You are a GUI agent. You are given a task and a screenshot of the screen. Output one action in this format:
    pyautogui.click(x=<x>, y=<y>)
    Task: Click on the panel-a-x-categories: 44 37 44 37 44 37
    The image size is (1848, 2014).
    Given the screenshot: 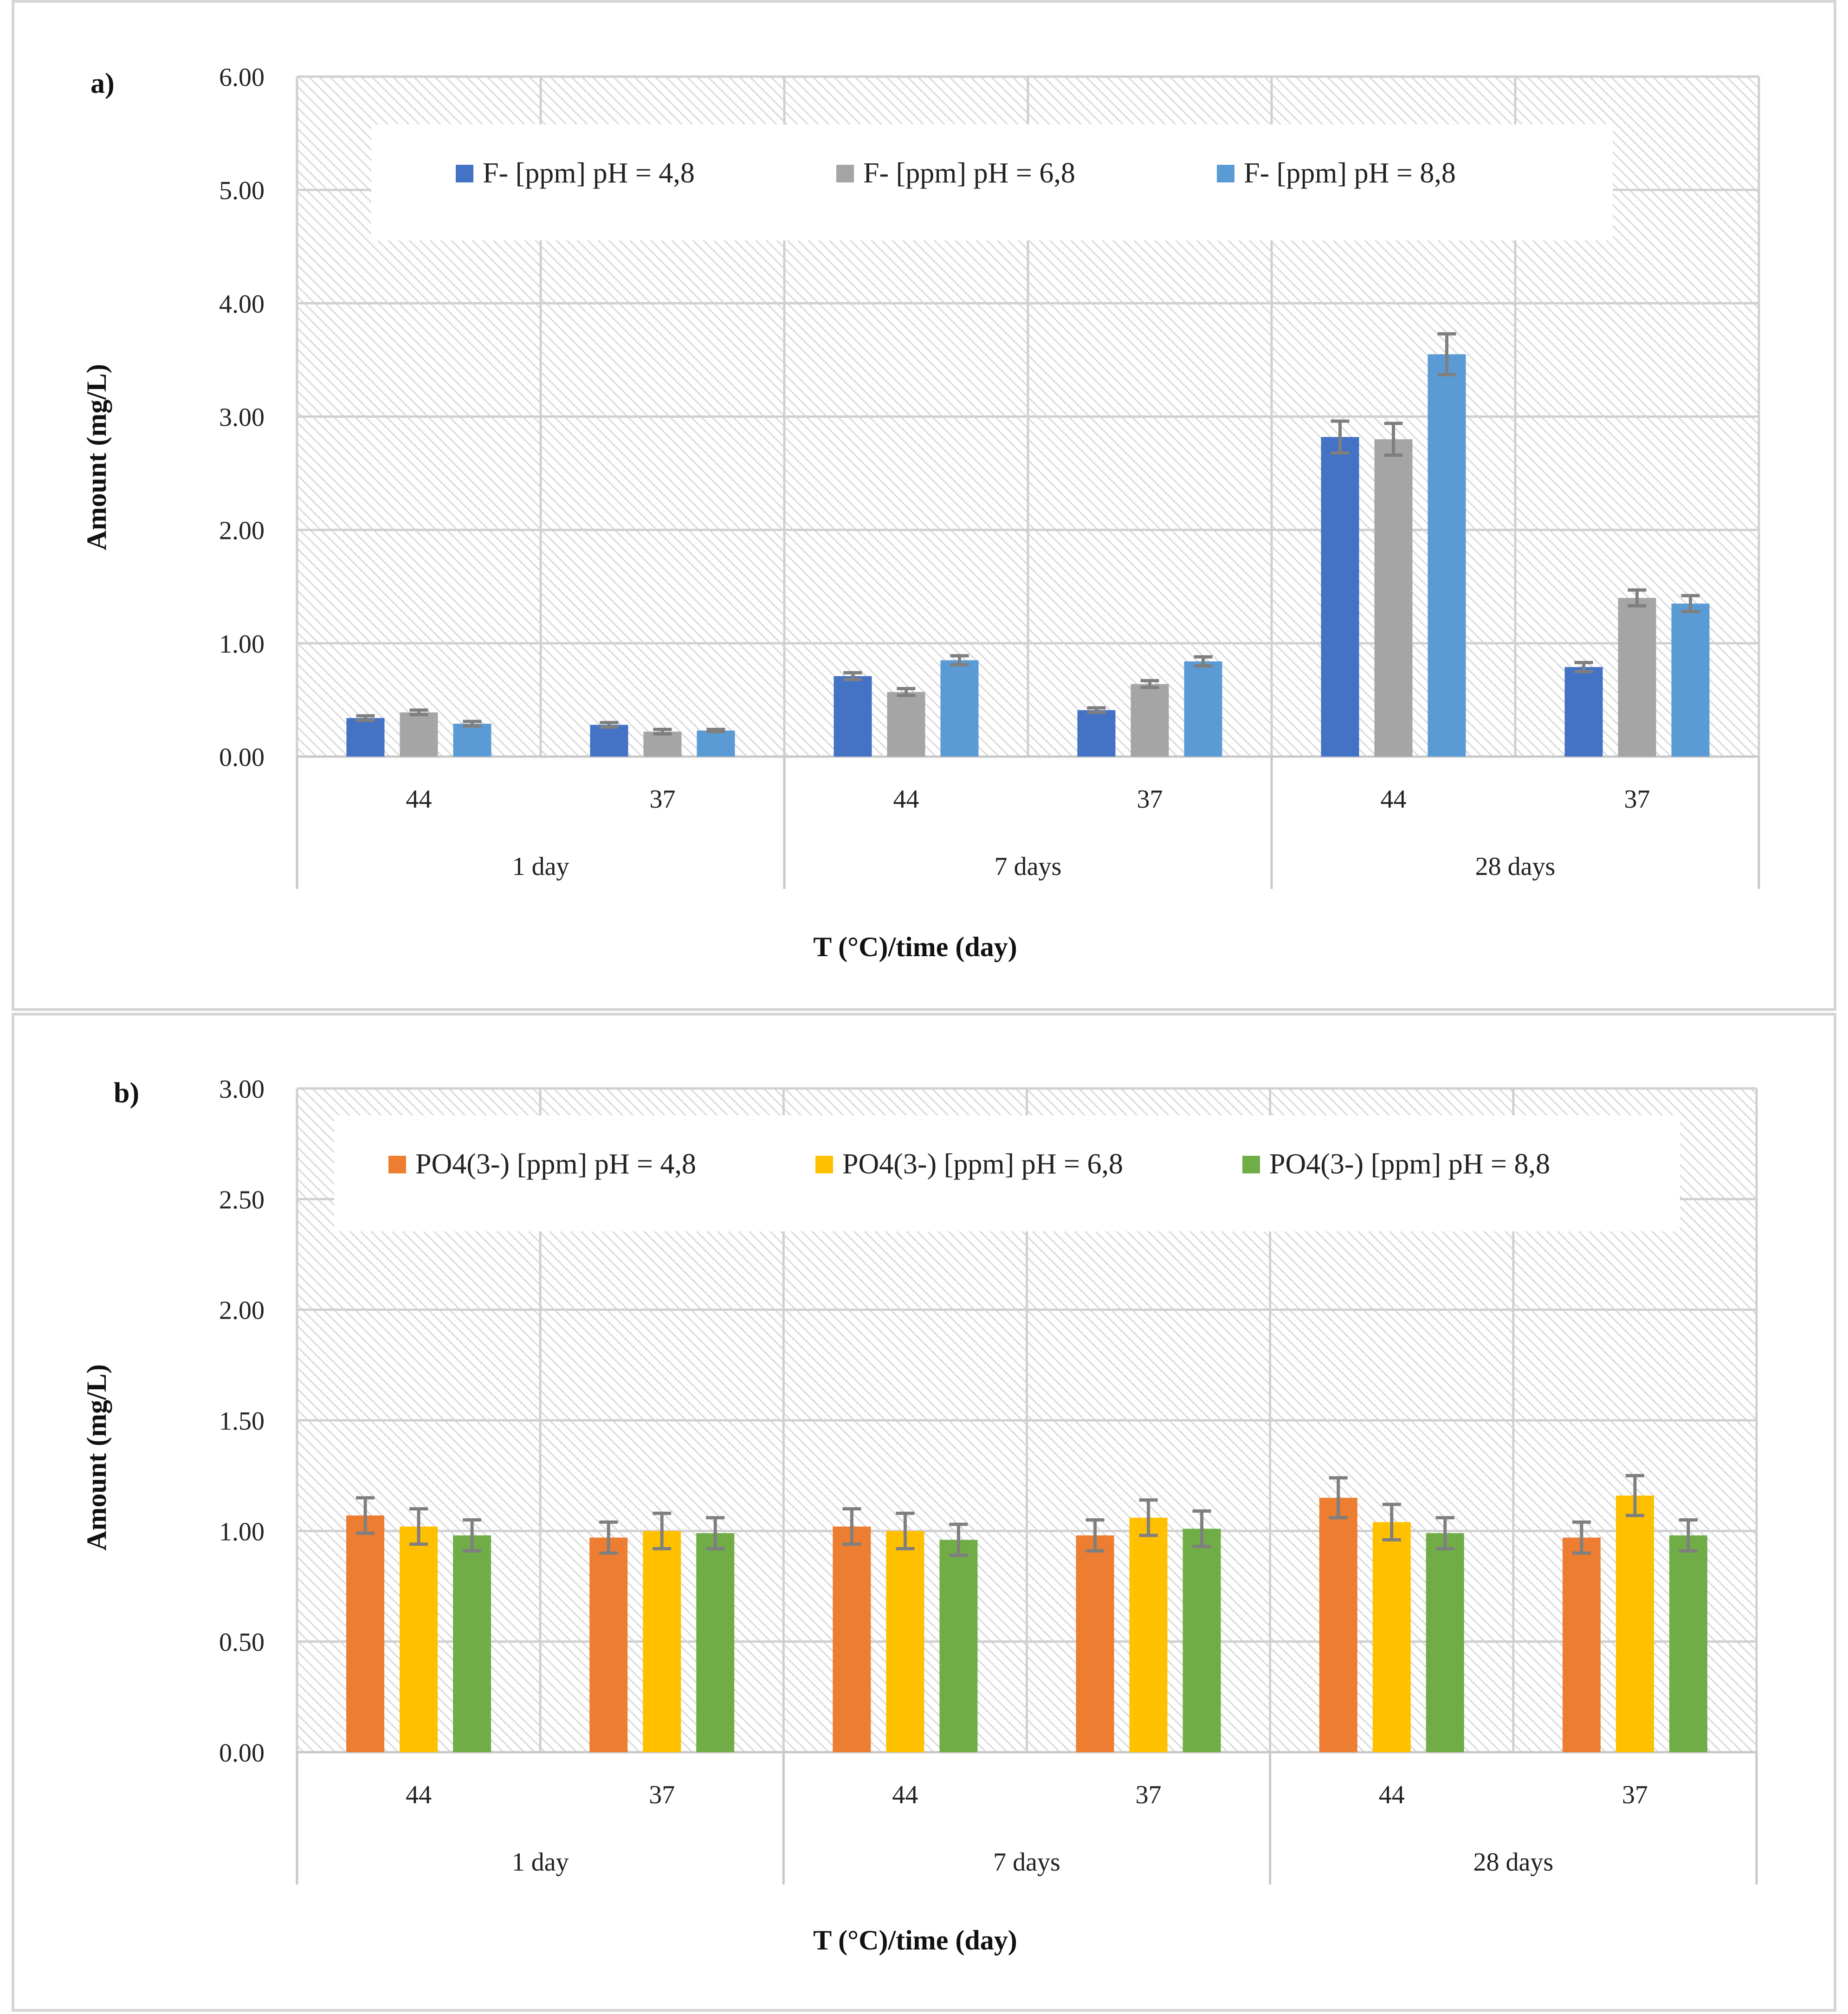 What is the action you would take?
    pyautogui.click(x=1028, y=799)
    